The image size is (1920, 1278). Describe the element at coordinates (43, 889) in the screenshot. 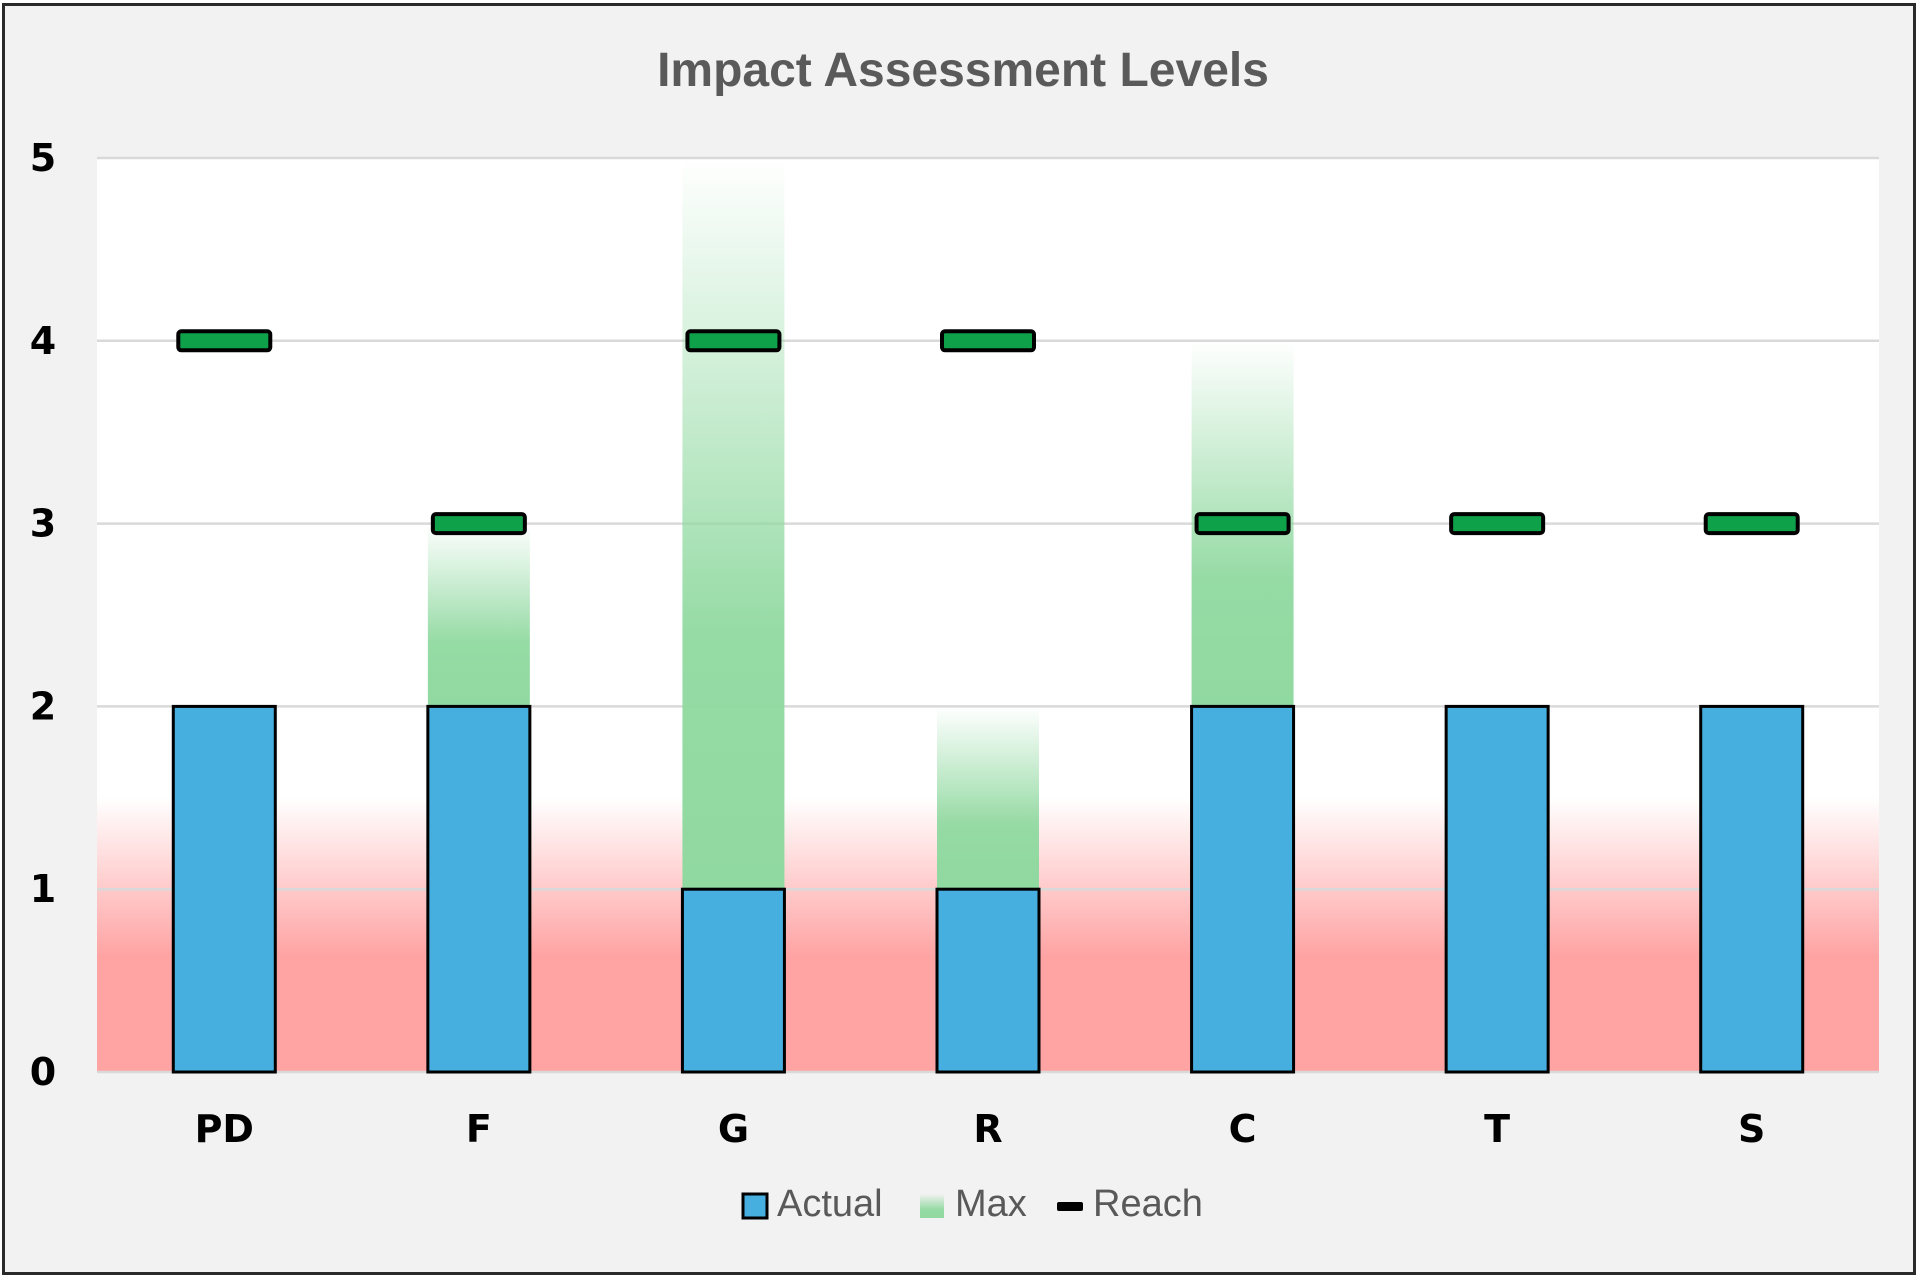

I see `y-tick-label: 1` at that location.